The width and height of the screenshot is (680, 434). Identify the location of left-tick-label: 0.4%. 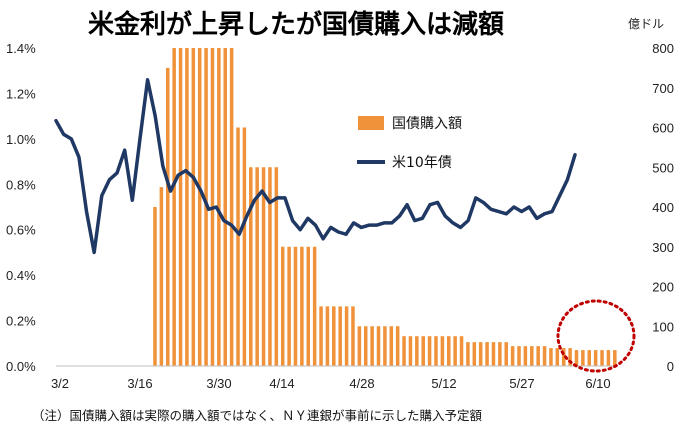
(21, 275).